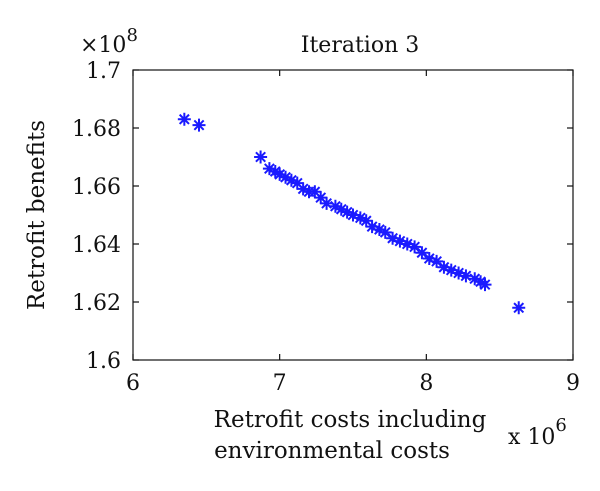 Image resolution: width=600 pixels, height=491 pixels. I want to click on x-tick-label: 7, so click(280, 383).